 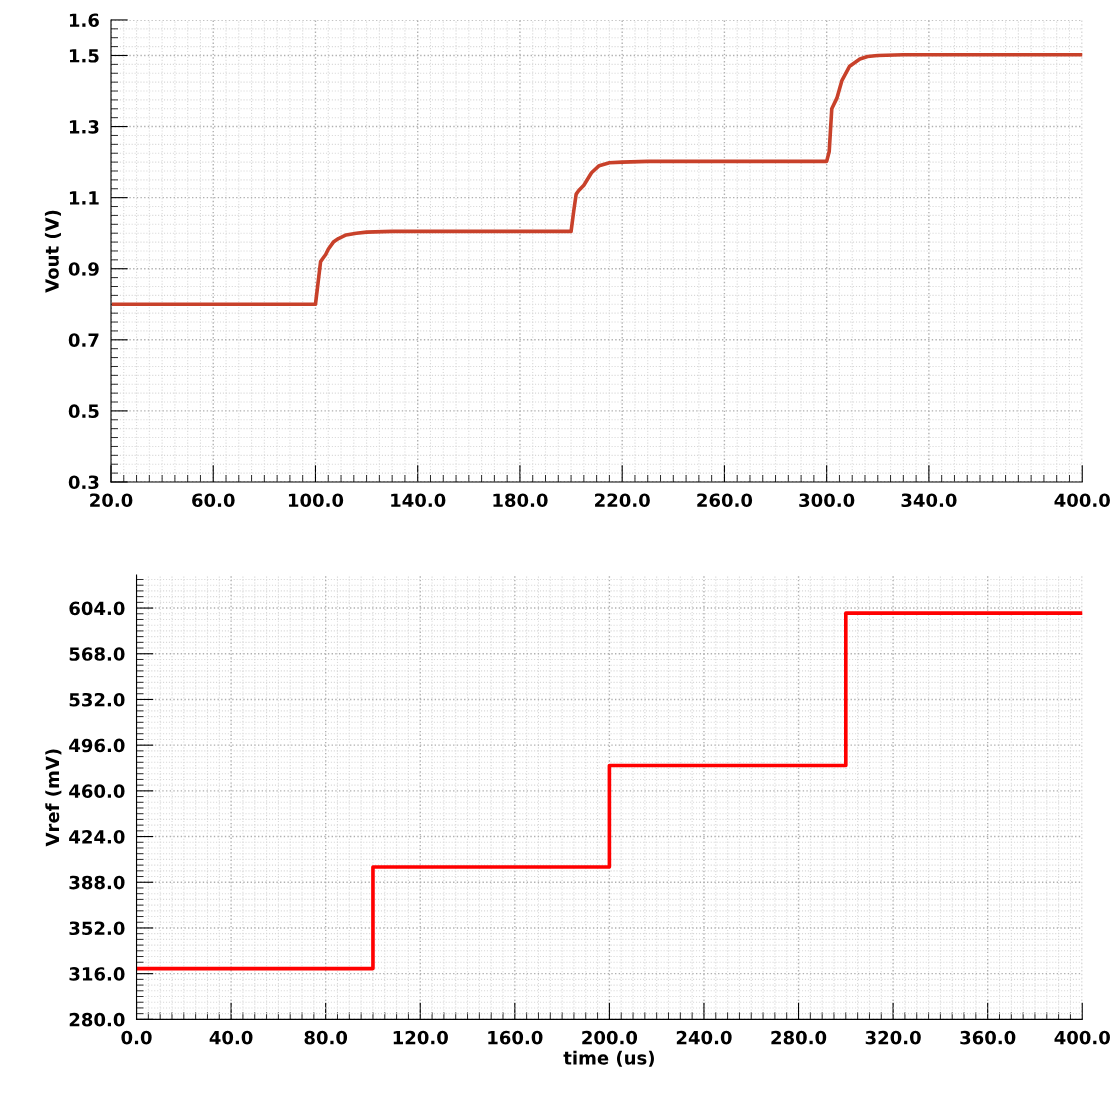 I want to click on y-tick-label: 316.0, so click(x=97, y=974).